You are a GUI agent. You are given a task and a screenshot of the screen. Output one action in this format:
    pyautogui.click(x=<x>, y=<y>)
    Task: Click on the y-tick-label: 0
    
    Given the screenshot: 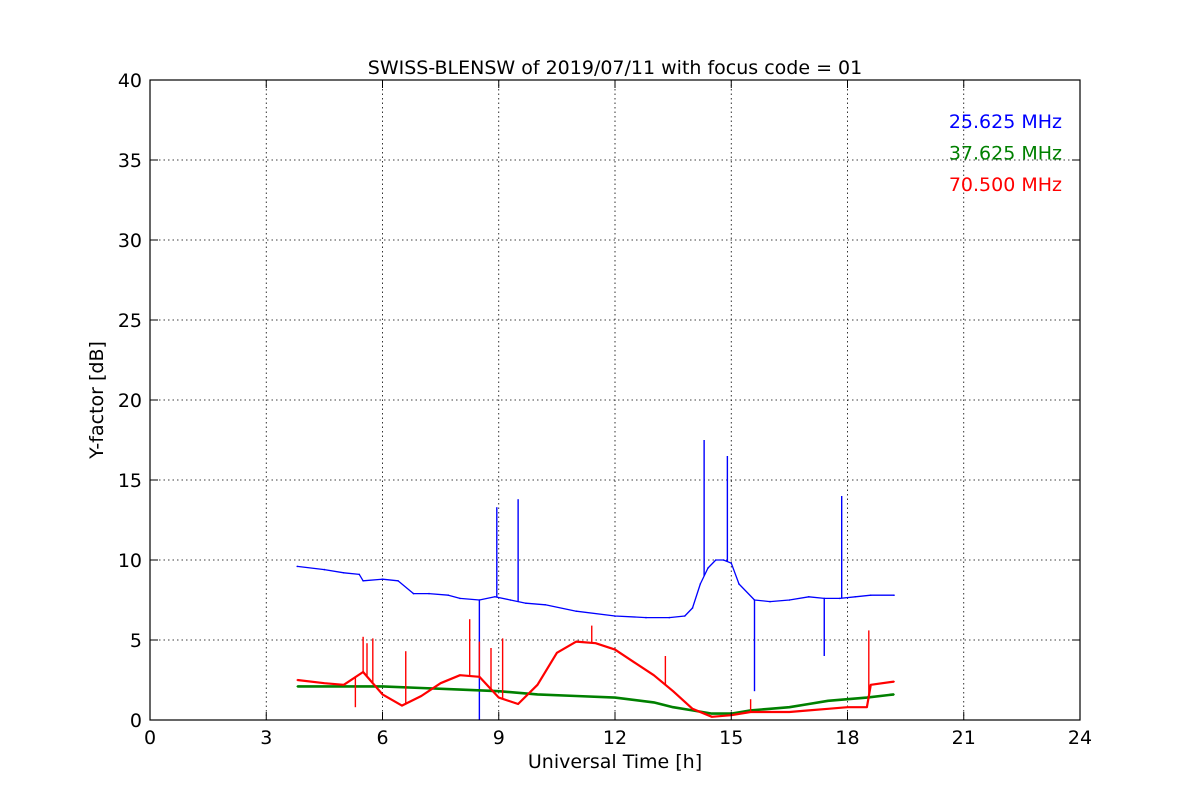 What is the action you would take?
    pyautogui.click(x=136, y=721)
    